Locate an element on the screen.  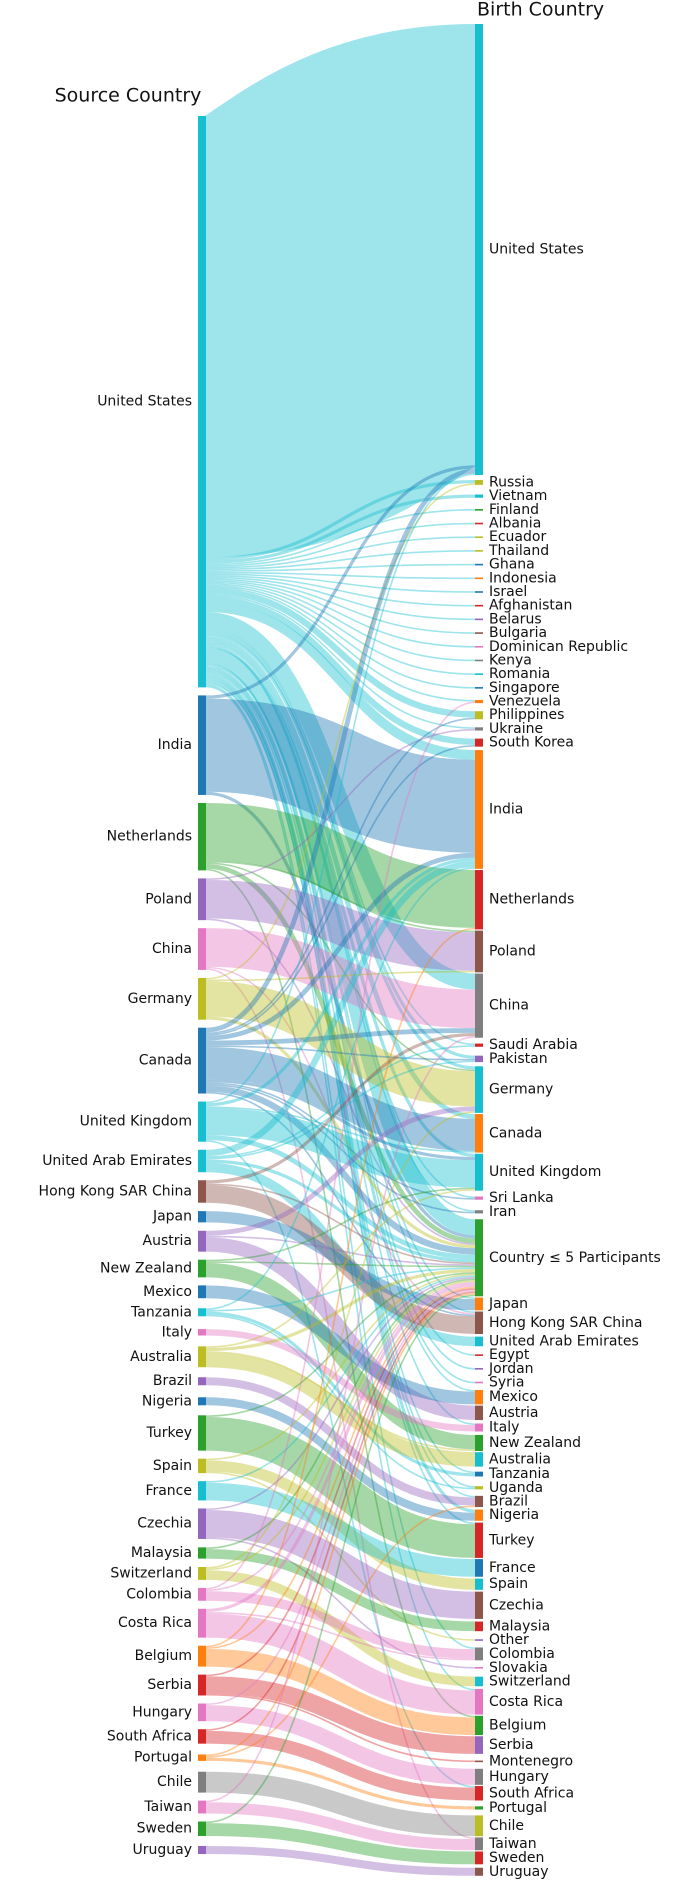
source-label: United Kingdom is located at coordinates (136, 1122).